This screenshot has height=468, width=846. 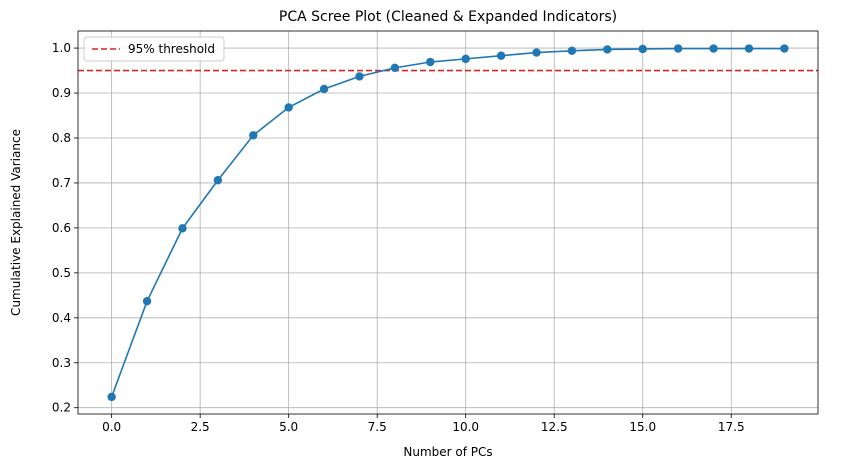 What do you see at coordinates (731, 427) in the screenshot?
I see `x-tick-label: 17.5` at bounding box center [731, 427].